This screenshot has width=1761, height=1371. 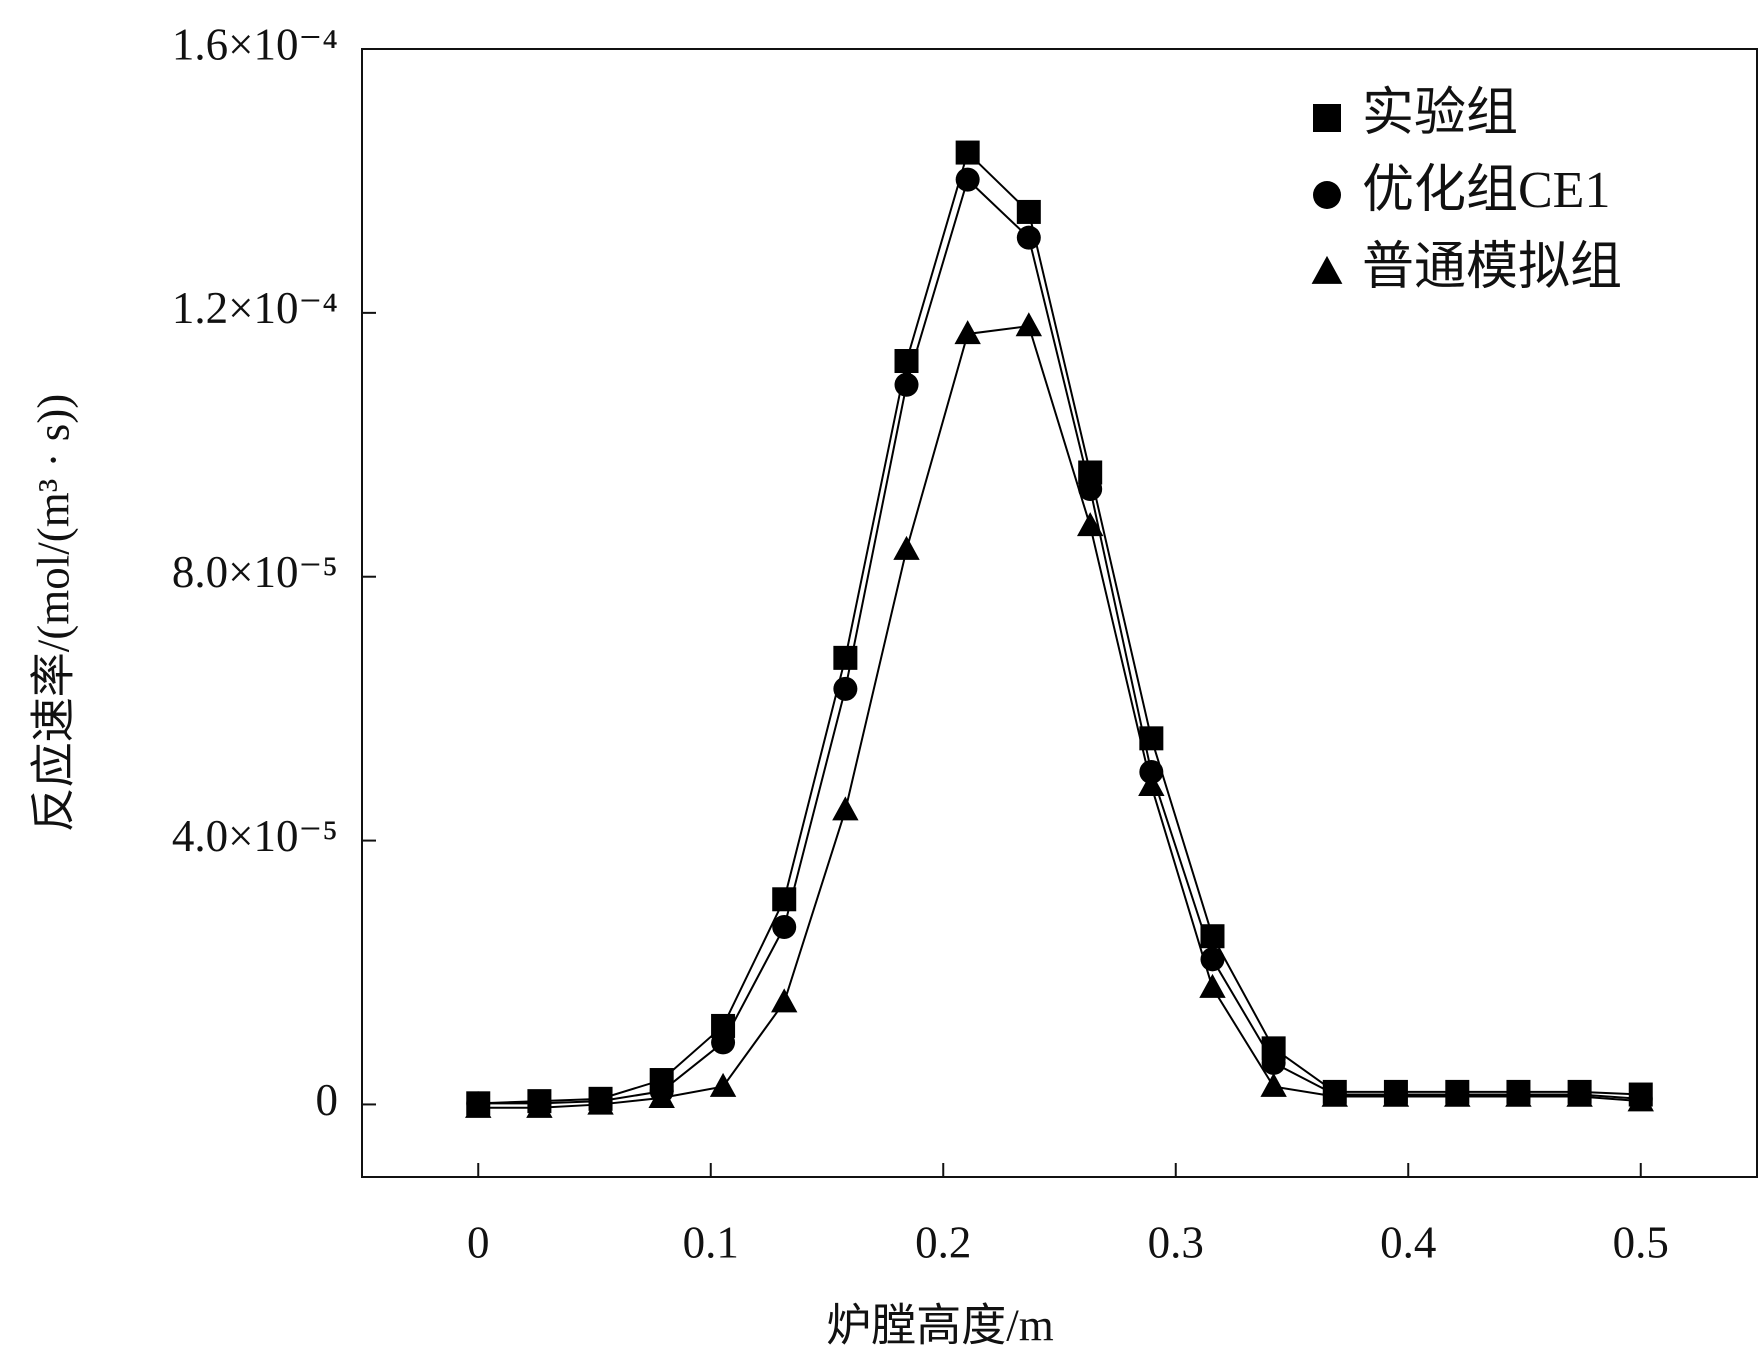 What do you see at coordinates (1486, 190) in the screenshot?
I see `legend-label: 优化组CE1` at bounding box center [1486, 190].